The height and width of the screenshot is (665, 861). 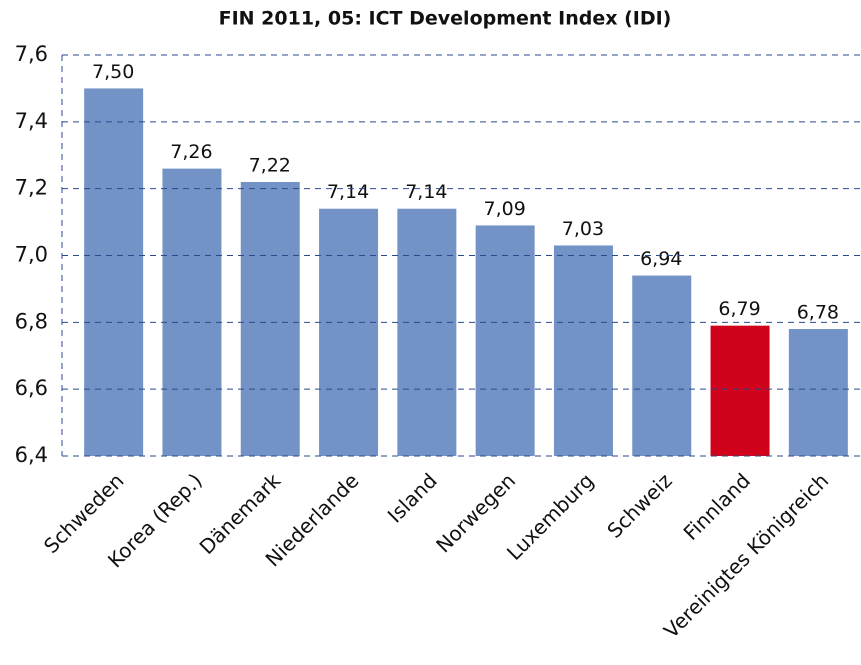 I want to click on x-tick-label: Schweiz, so click(x=639, y=505).